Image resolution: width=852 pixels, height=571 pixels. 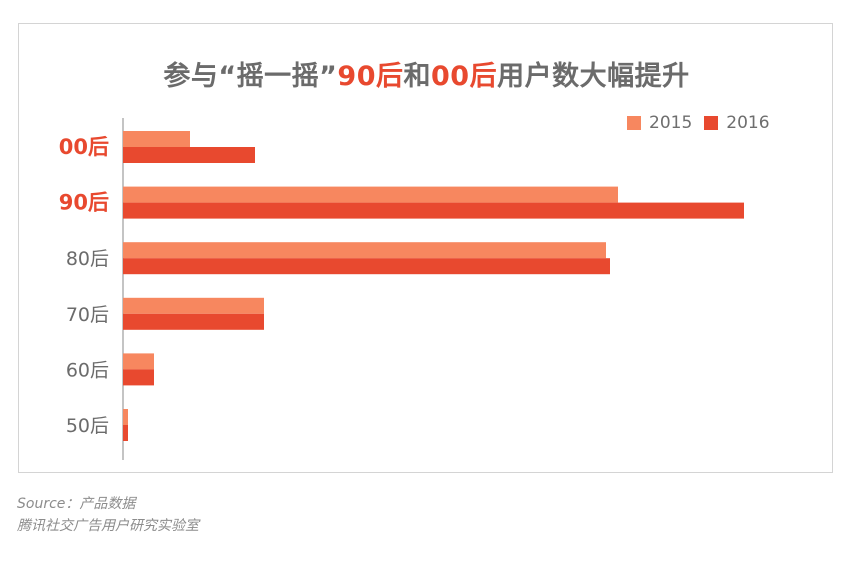 I want to click on chart-title-part-3: 00后, so click(x=464, y=76).